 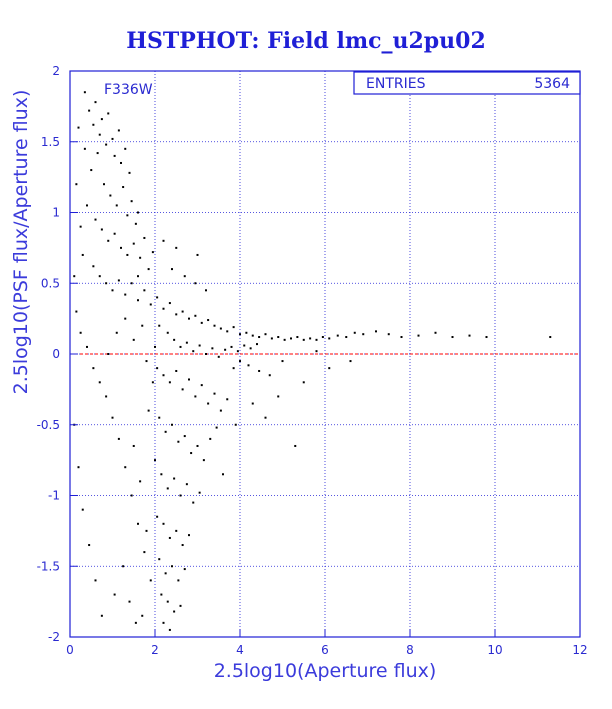 What do you see at coordinates (70, 650) in the screenshot?
I see `x-tick-label: 0` at bounding box center [70, 650].